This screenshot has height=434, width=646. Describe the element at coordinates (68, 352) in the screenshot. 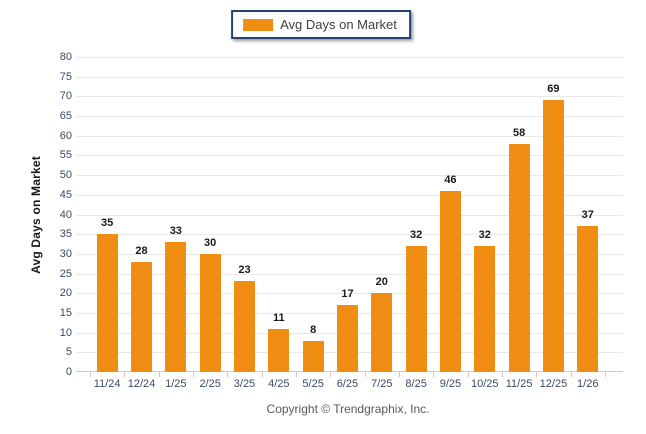

I see `y-tick-label-5: 5` at that location.